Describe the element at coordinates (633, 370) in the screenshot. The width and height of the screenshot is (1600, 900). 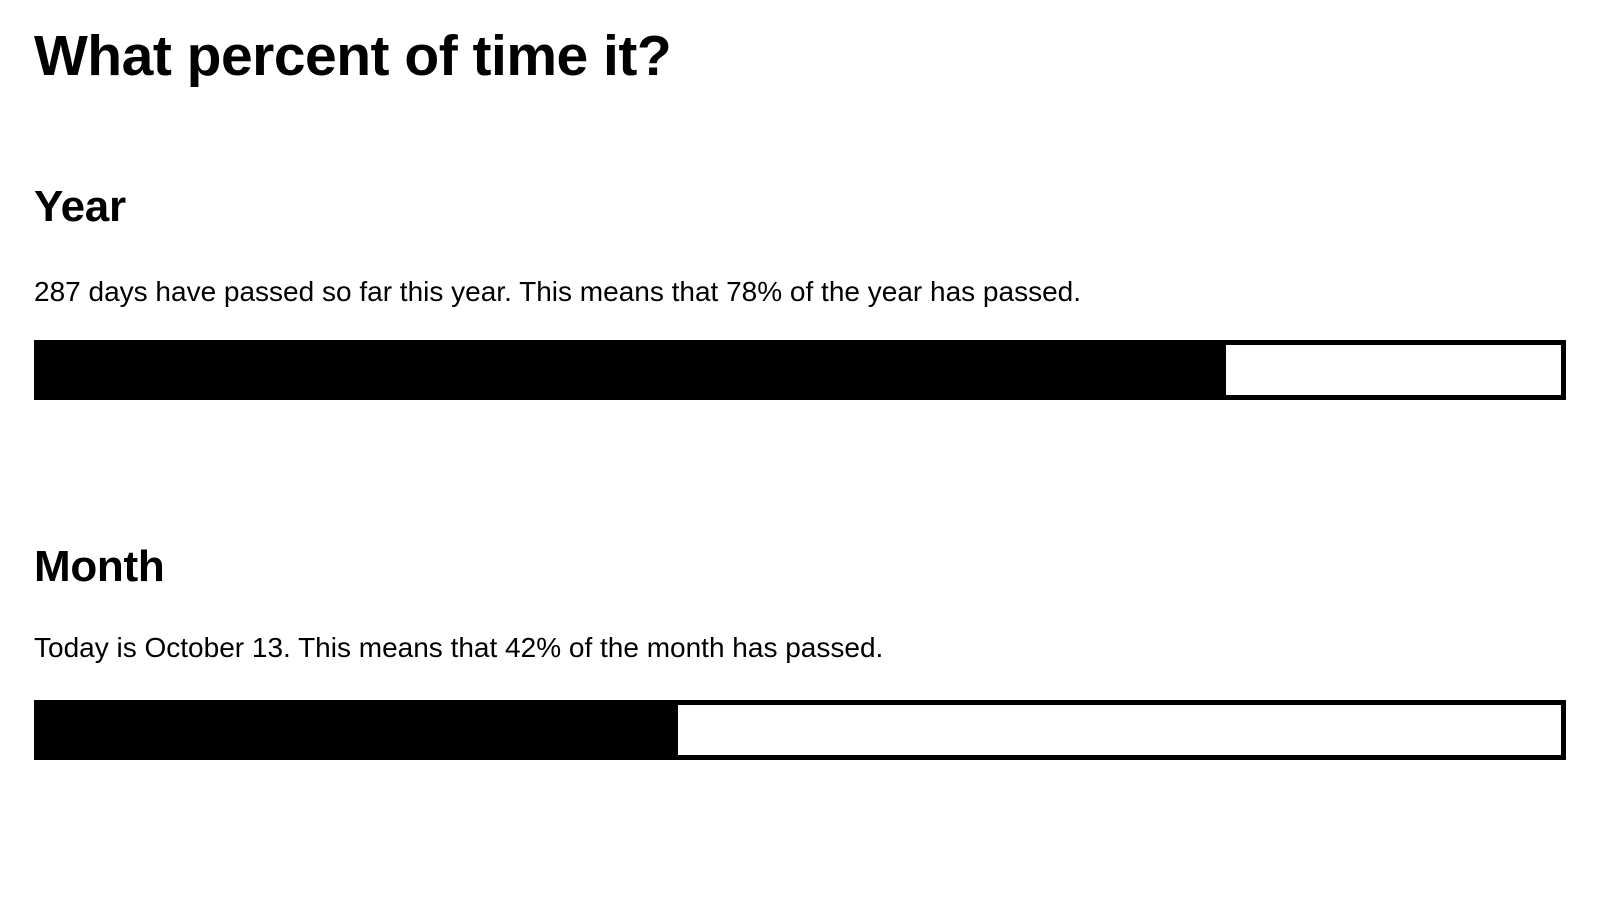
I see `year-progress-fill` at that location.